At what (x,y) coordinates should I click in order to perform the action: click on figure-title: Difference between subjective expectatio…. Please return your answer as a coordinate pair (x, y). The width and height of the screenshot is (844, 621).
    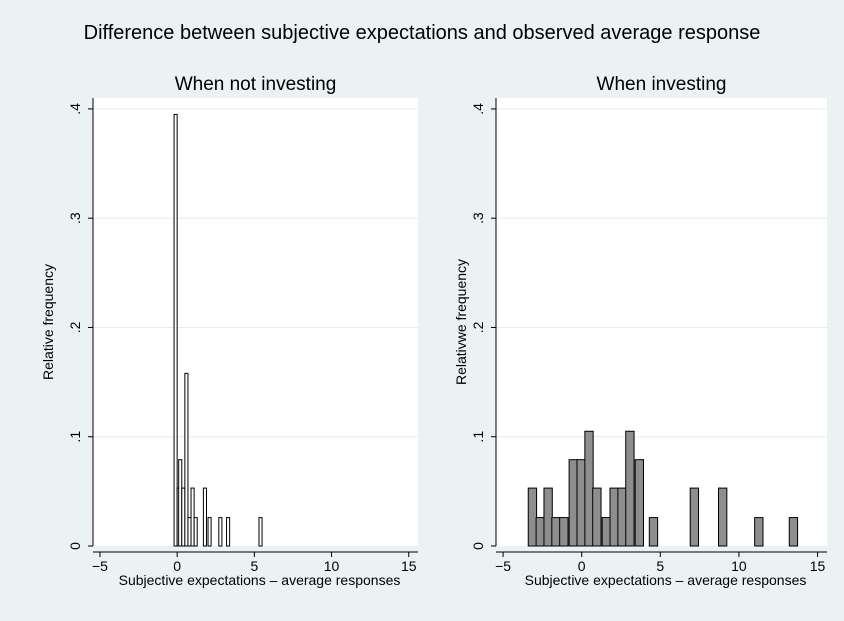
    Looking at the image, I should click on (422, 33).